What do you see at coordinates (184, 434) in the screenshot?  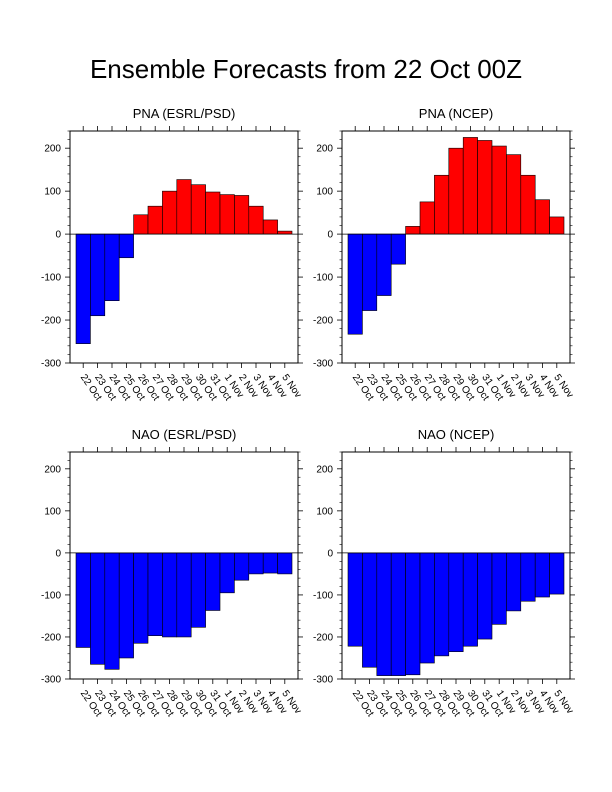 I see `panel-title: NAO (ESRL/PSD)` at bounding box center [184, 434].